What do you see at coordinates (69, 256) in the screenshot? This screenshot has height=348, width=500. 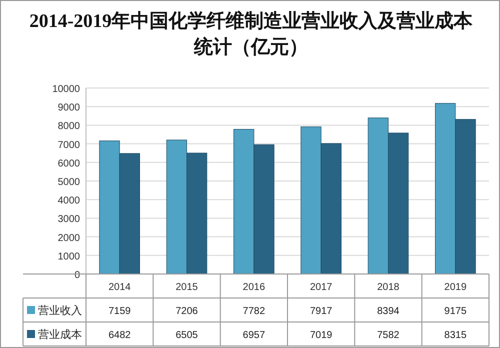 I see `y-tick-label: 1000` at bounding box center [69, 256].